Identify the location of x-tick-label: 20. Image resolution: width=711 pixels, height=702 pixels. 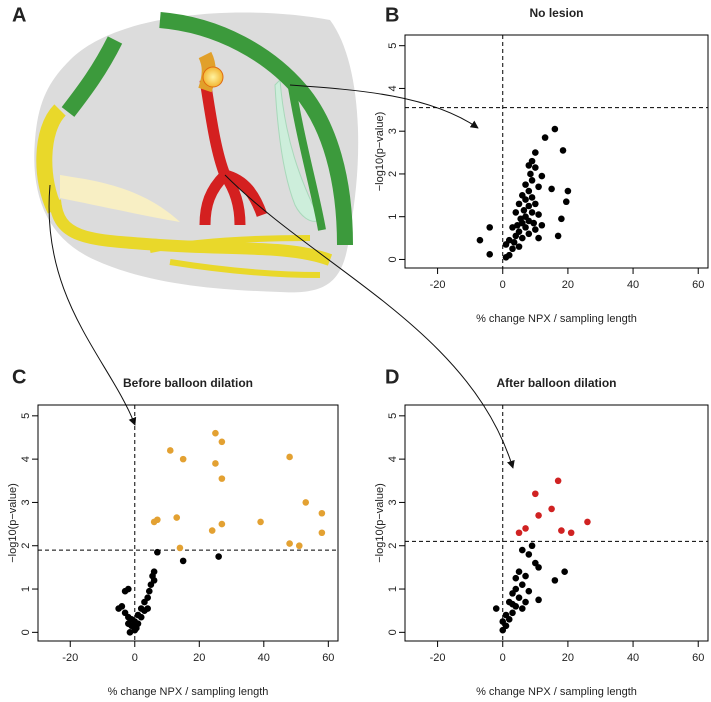
(199, 658).